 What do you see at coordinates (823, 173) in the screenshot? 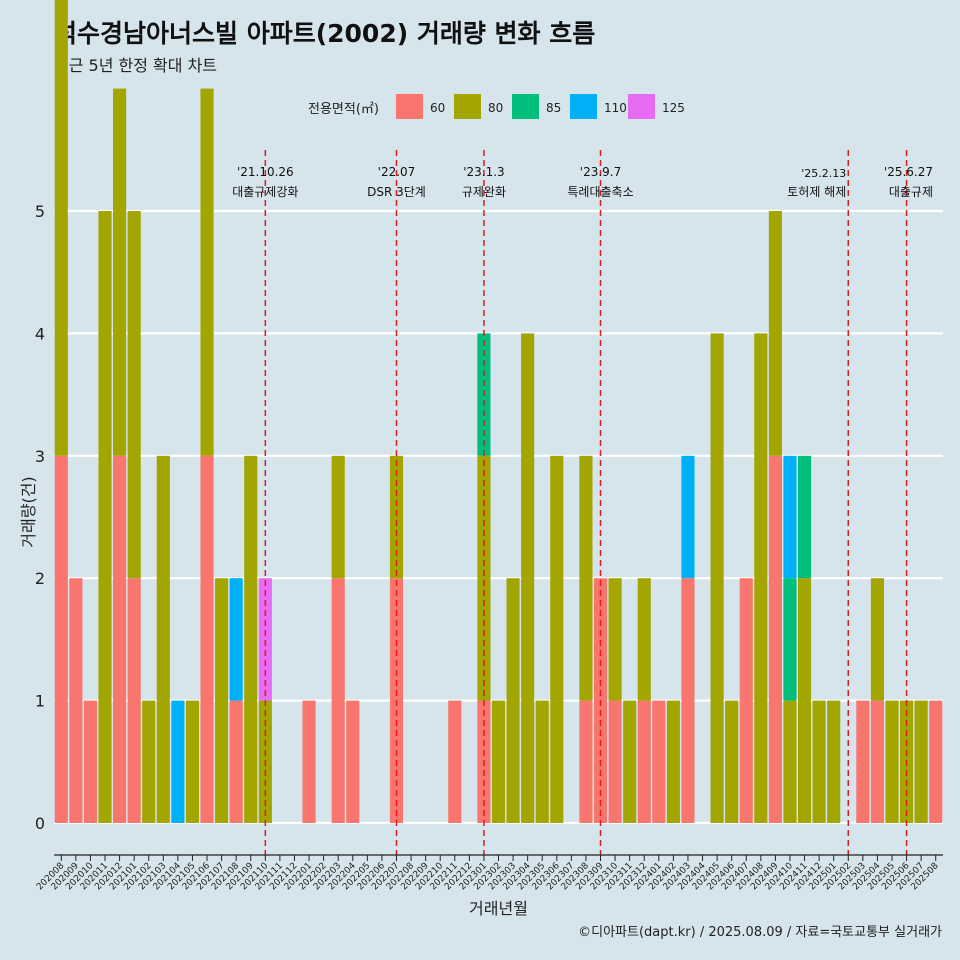
I see `event-date-label: '25.2.13` at bounding box center [823, 173].